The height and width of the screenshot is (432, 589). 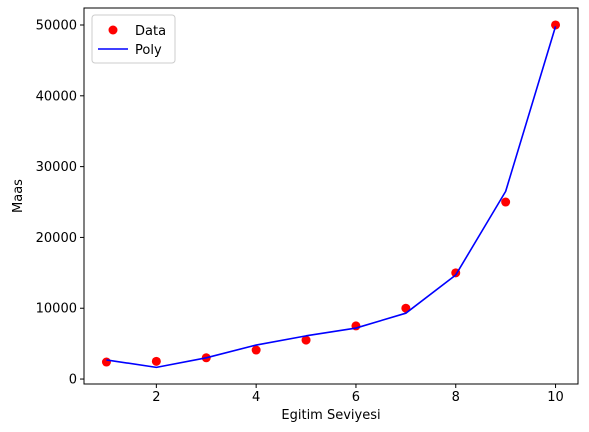 I want to click on x-axis-ticks: 2 4 6 8 10, so click(x=358, y=394).